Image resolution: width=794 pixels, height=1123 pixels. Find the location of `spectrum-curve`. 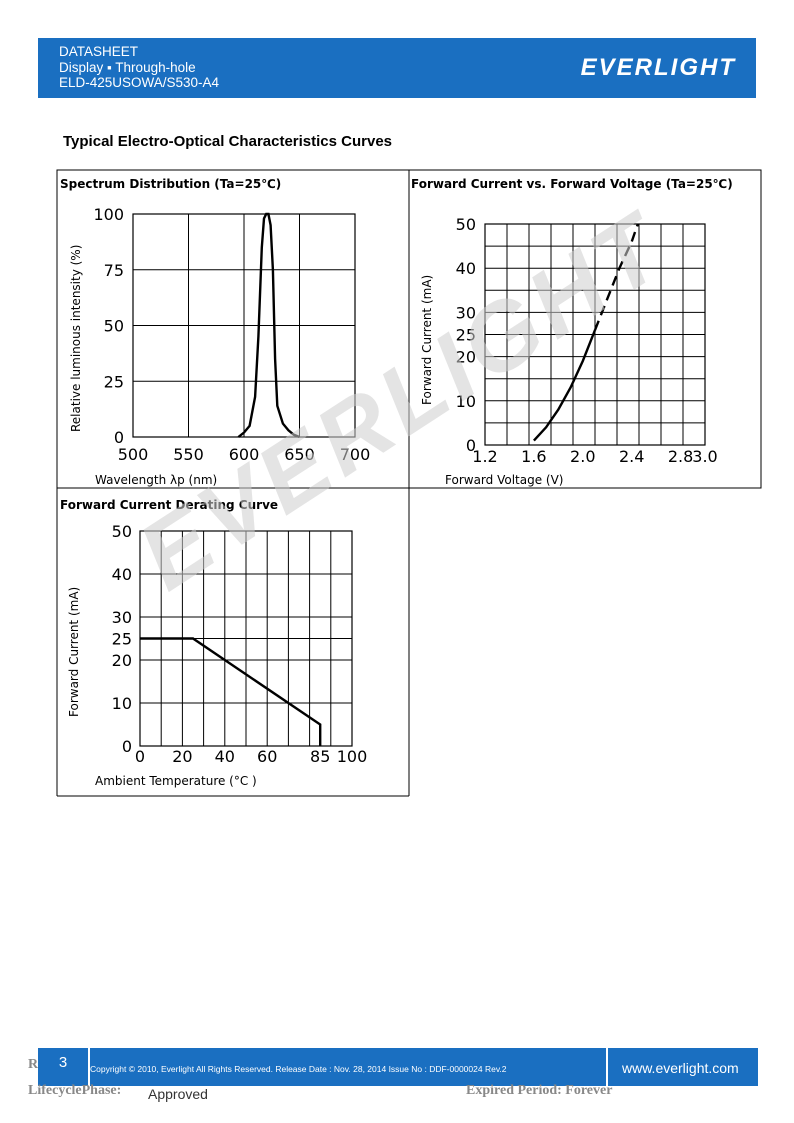

spectrum-curve is located at coordinates (268, 325).